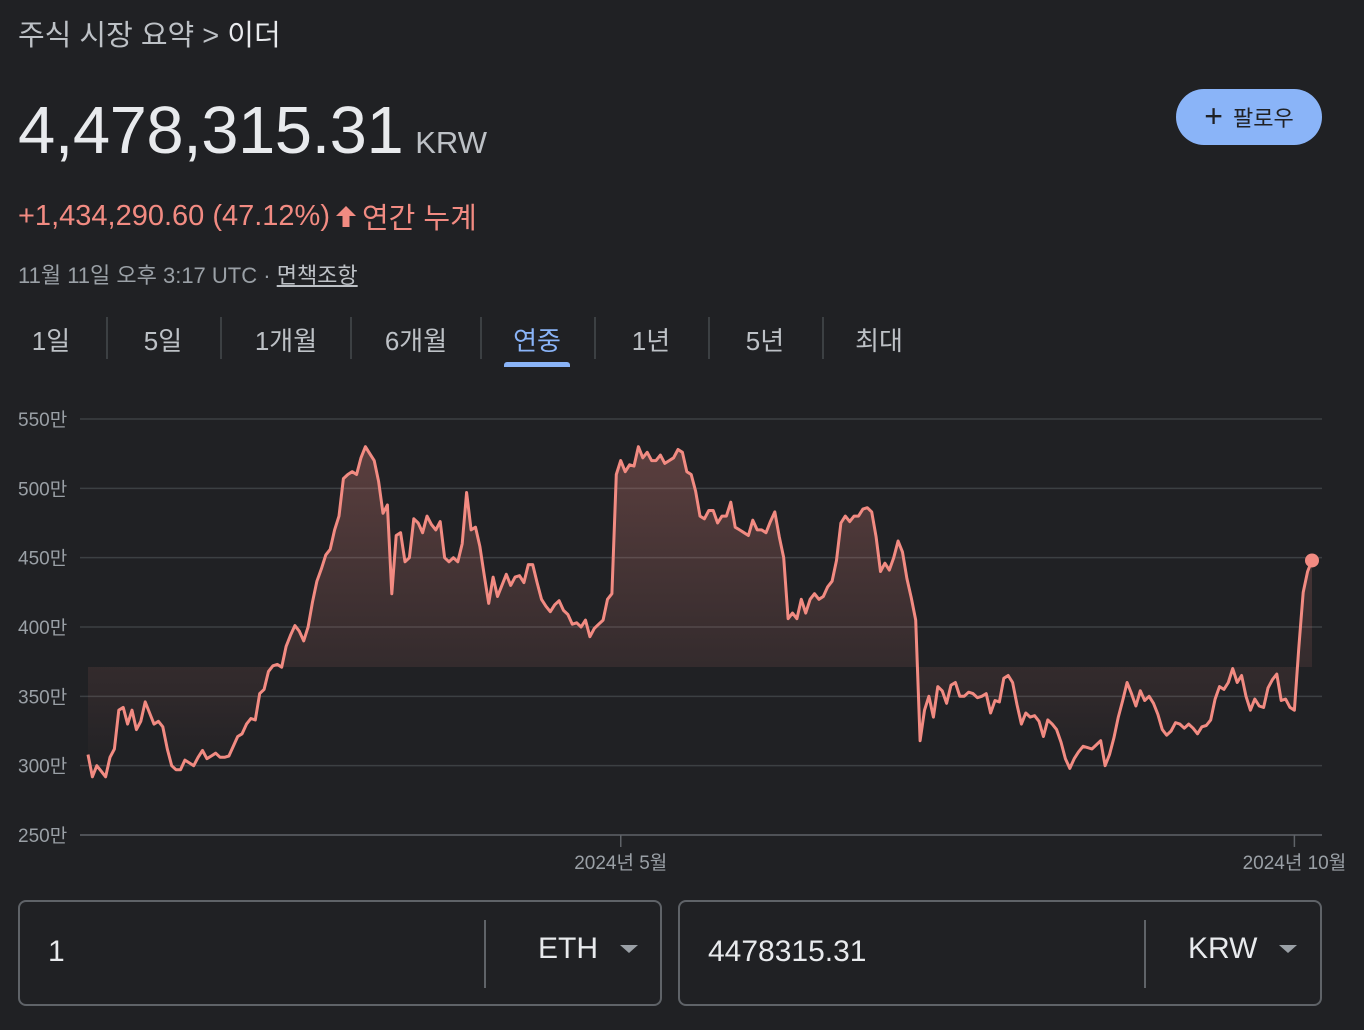  What do you see at coordinates (419, 219) in the screenshot?
I see `change-period: 연간 누계` at bounding box center [419, 219].